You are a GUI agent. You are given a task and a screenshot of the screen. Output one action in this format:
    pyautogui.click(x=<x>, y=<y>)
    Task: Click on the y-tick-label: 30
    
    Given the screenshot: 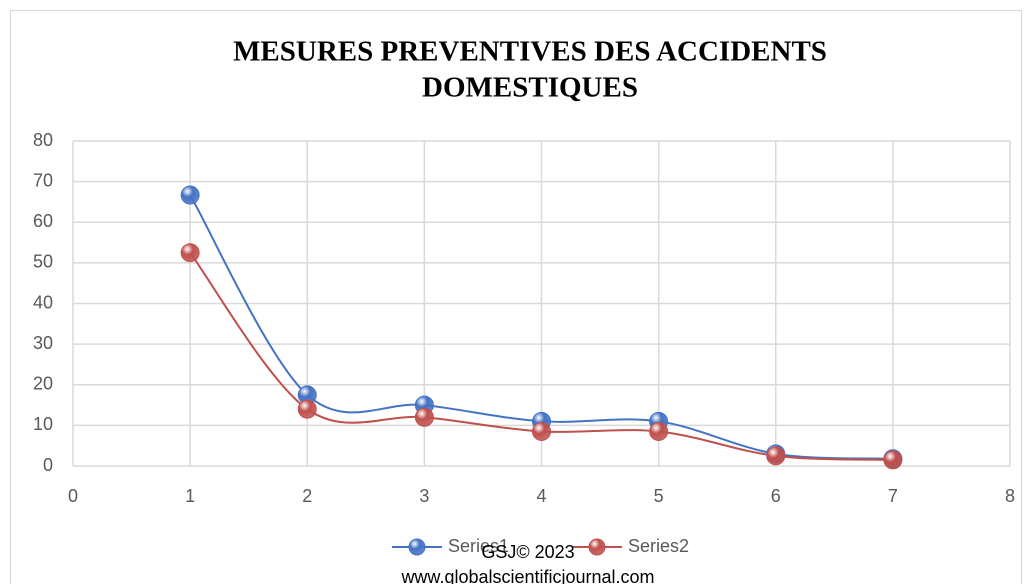 What is the action you would take?
    pyautogui.click(x=43, y=343)
    